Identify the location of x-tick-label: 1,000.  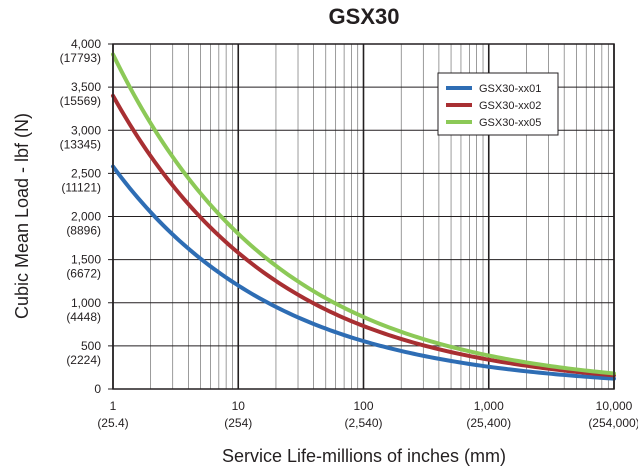
(489, 406).